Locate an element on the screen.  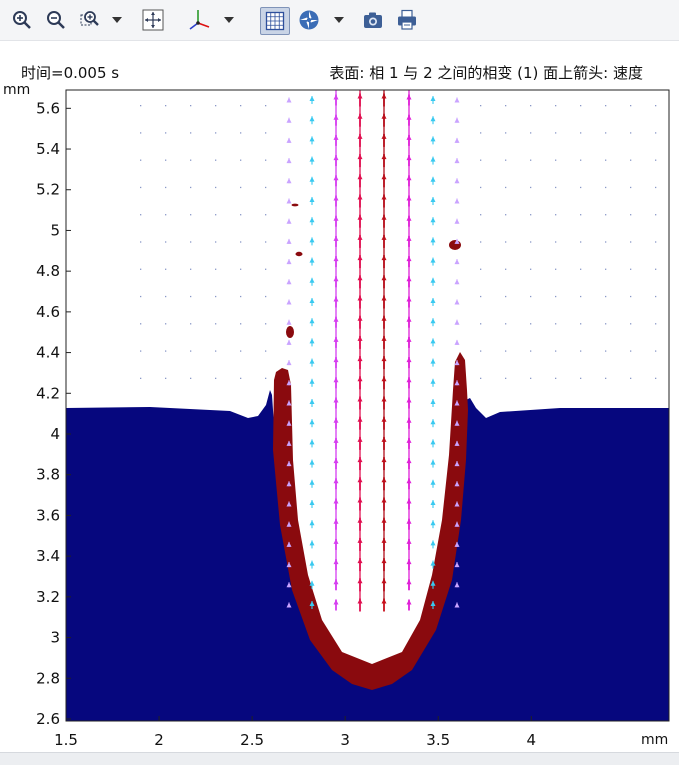
scene-light-button is located at coordinates (309, 20).